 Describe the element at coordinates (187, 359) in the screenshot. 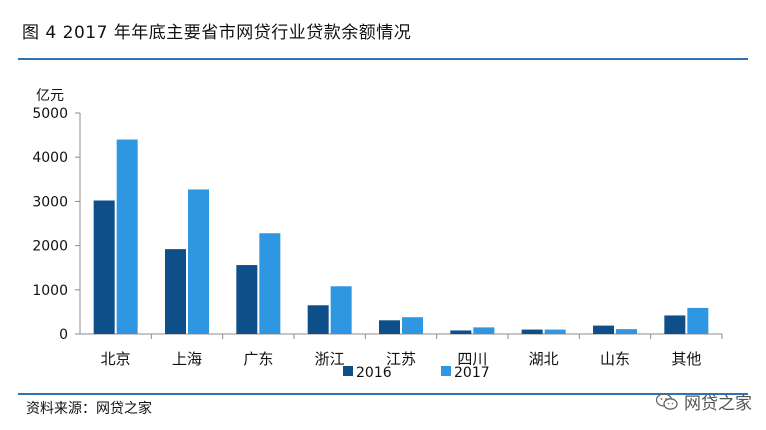

I see `x-tick-label: 上海` at that location.